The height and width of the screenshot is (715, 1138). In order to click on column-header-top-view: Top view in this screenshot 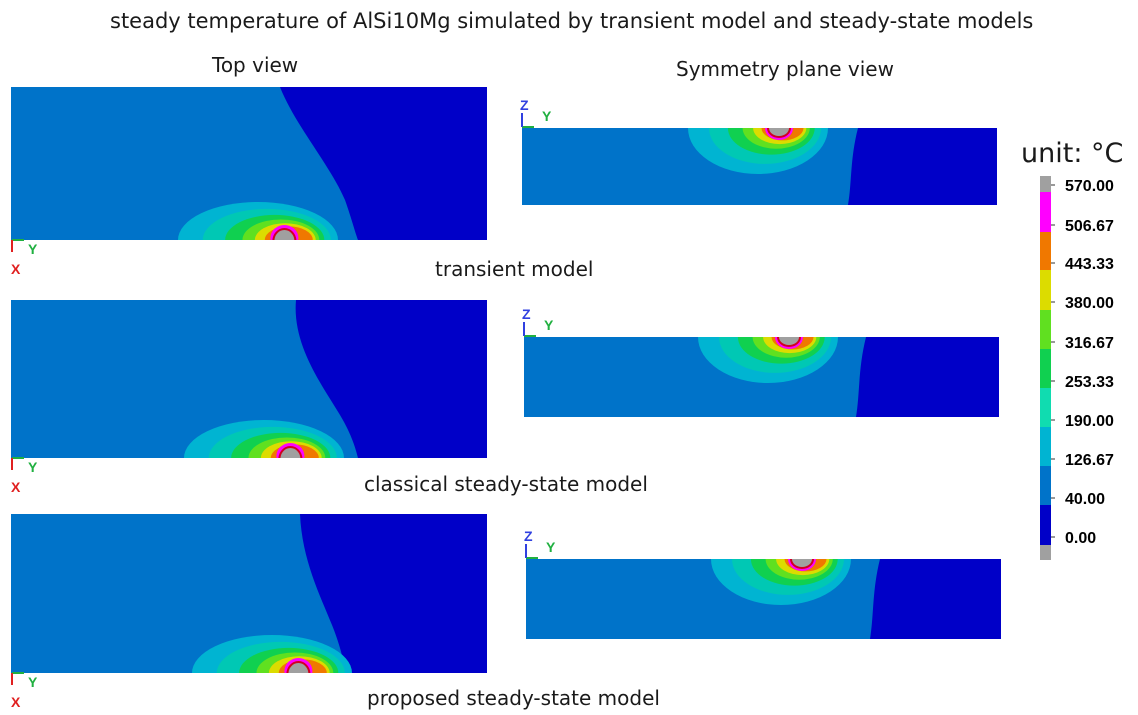, I will do `click(255, 65)`.